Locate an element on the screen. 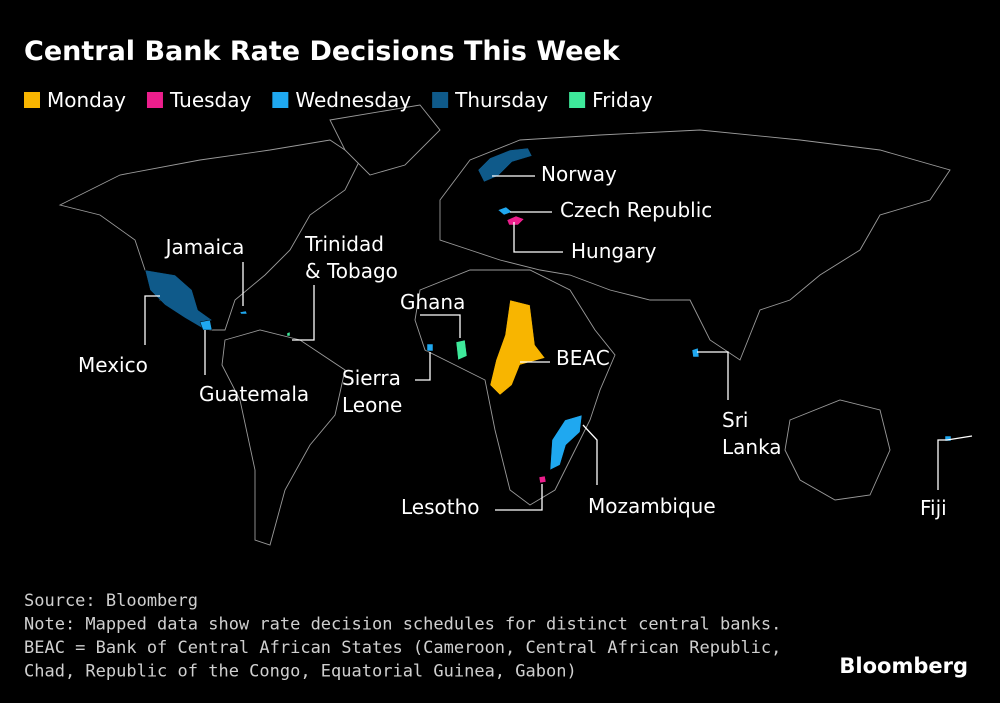 This screenshot has width=1000, height=703. country-label: Lanka is located at coordinates (752, 447).